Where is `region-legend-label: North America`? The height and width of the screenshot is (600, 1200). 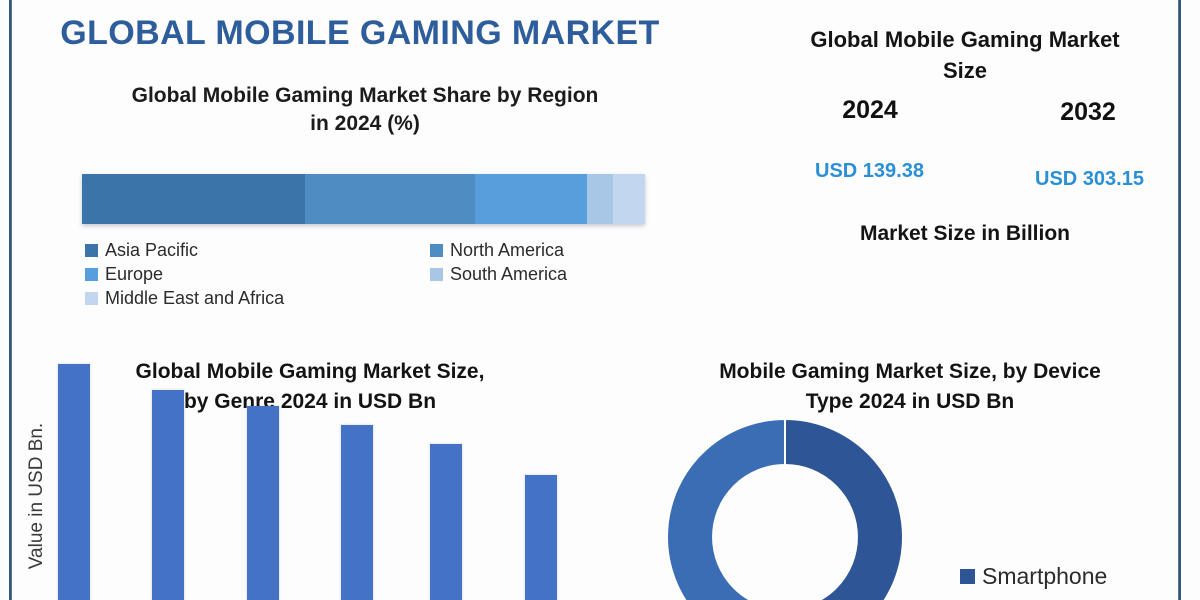
region-legend-label: North America is located at coordinates (507, 249).